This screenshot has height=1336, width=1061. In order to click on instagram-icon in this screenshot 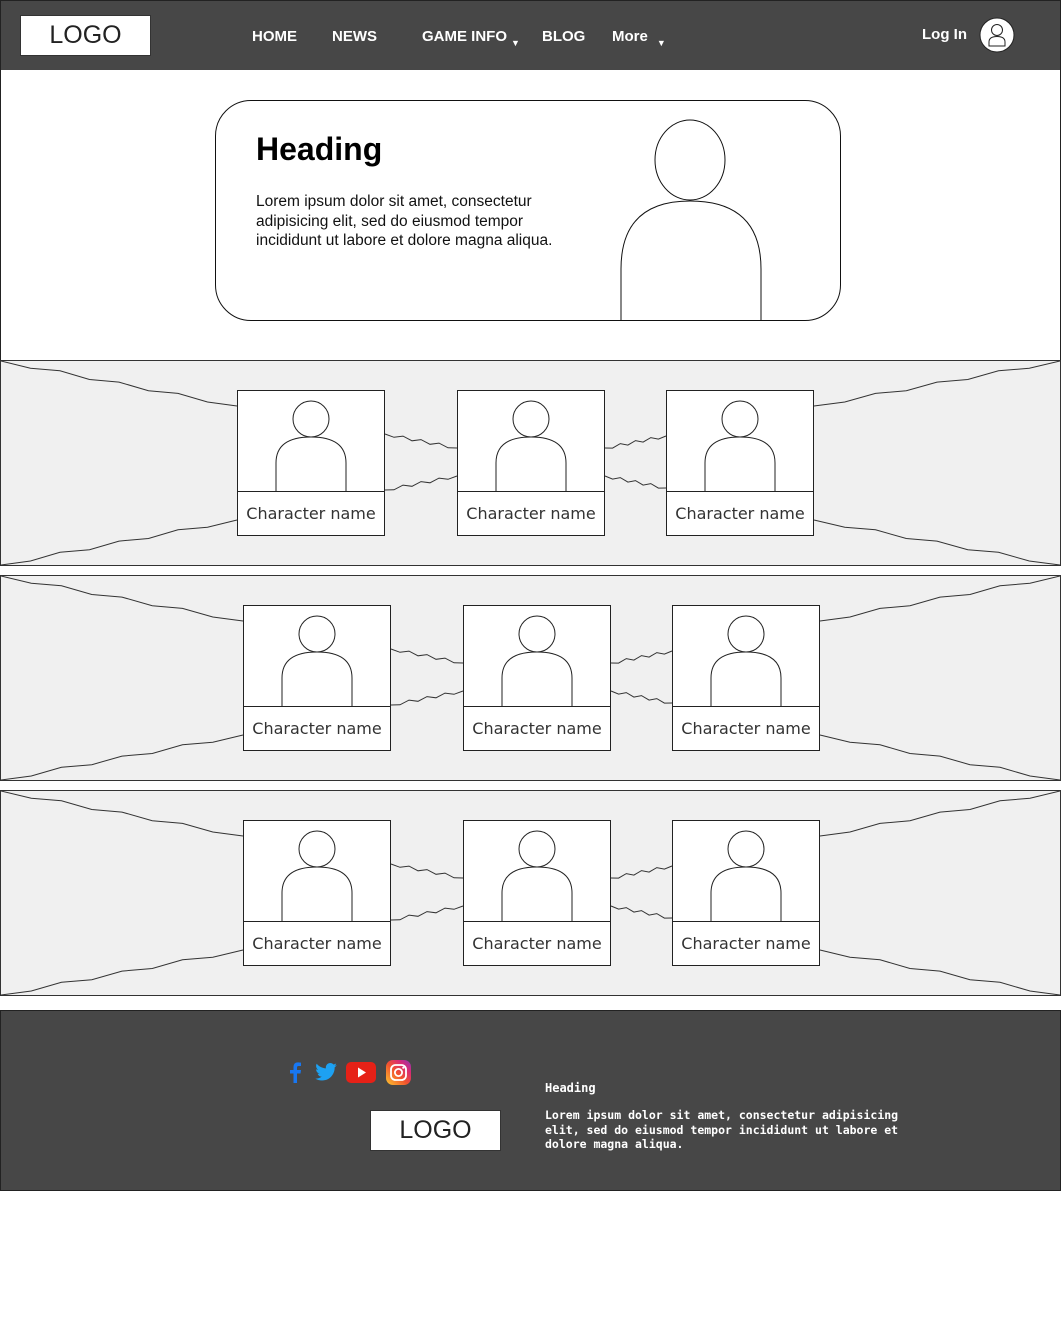, I will do `click(398, 1072)`.